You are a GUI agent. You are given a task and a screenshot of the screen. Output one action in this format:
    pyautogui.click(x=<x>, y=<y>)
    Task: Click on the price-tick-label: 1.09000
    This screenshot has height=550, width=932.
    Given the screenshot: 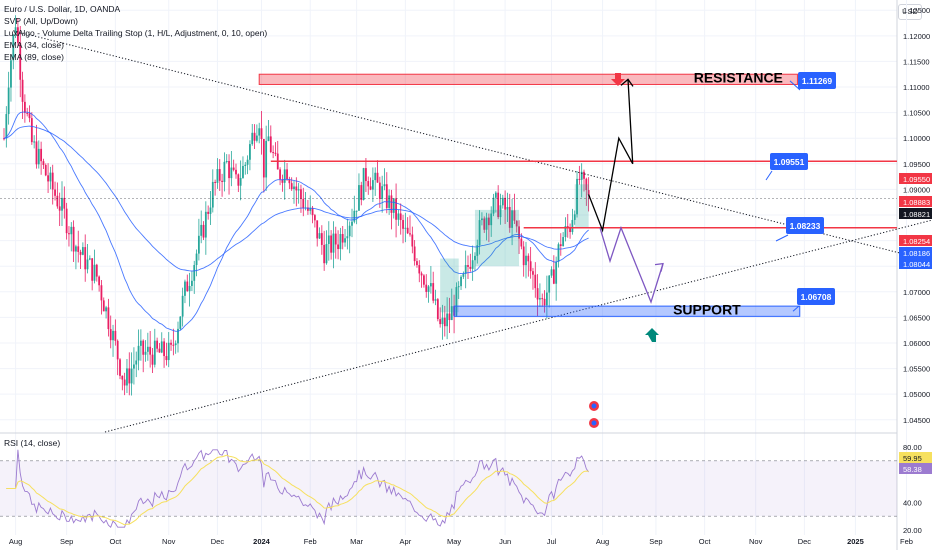 What is the action you would take?
    pyautogui.click(x=916, y=189)
    